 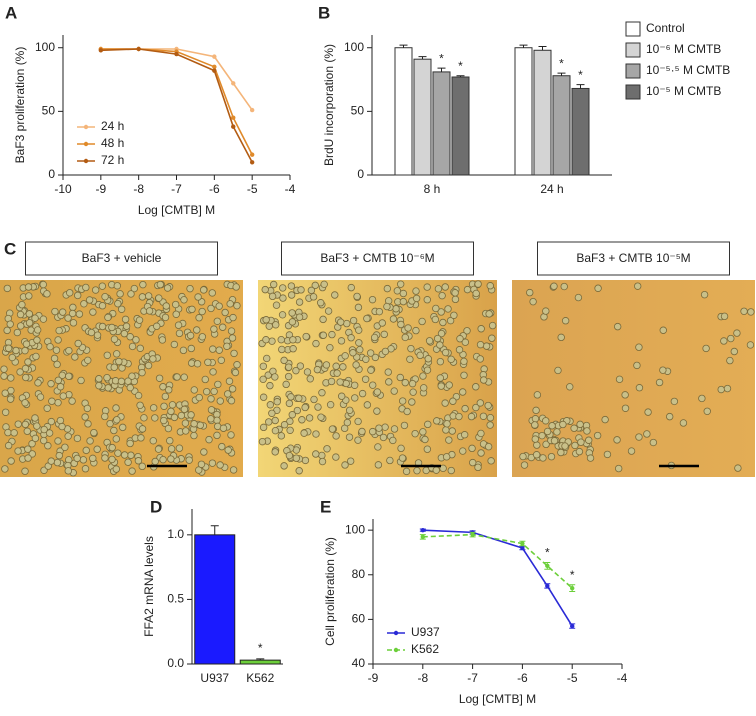 I want to click on x-tick-label: -8, so click(x=138, y=189).